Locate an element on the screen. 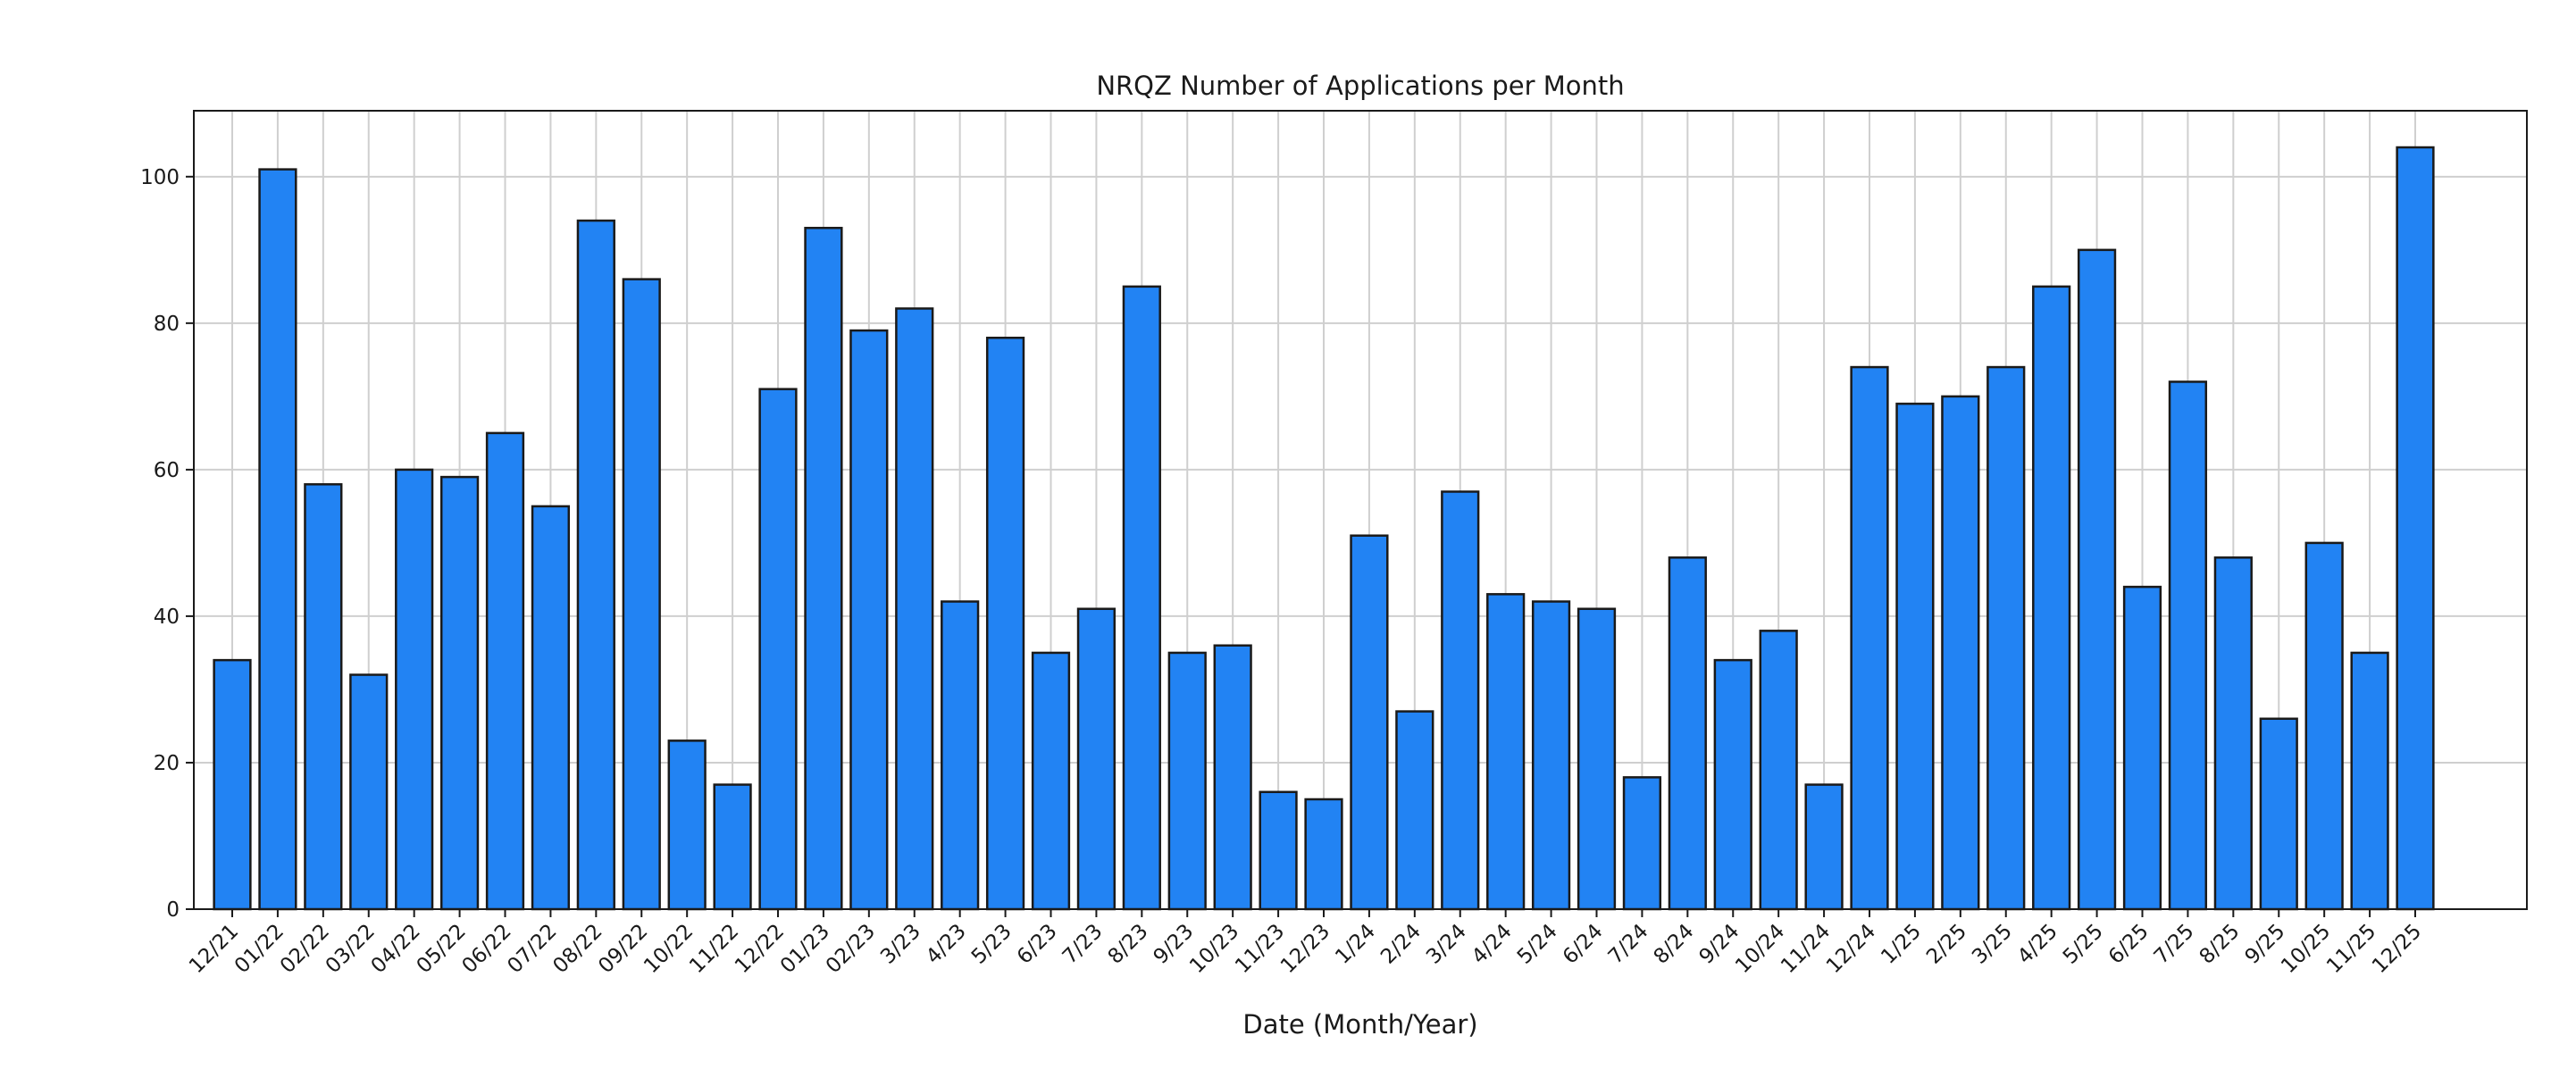 The width and height of the screenshot is (2576, 1086). x-tick-label: 04/22 is located at coordinates (396, 949).